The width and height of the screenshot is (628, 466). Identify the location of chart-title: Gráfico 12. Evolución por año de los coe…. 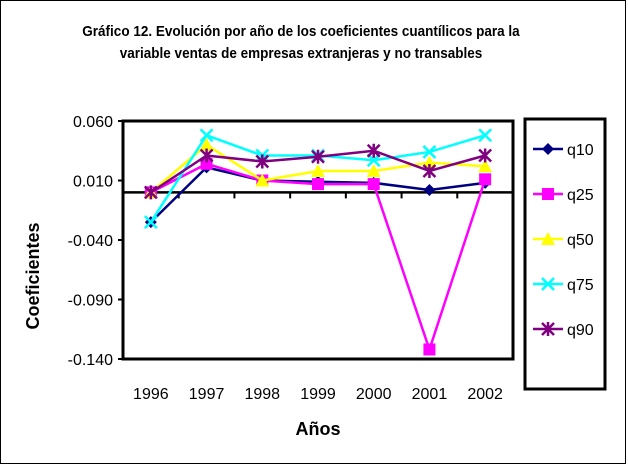
(301, 42).